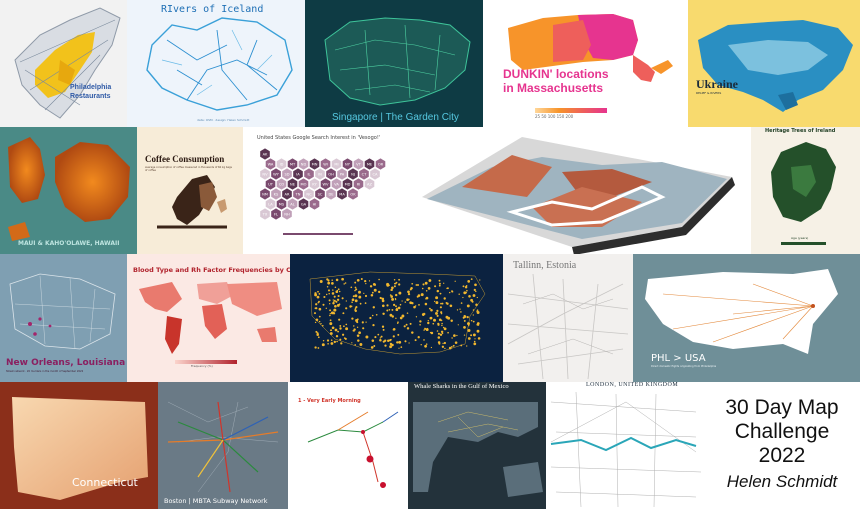 This screenshot has height=509, width=860. What do you see at coordinates (287, 214) in the screenshot?
I see `hex-state-nh: NH` at bounding box center [287, 214].